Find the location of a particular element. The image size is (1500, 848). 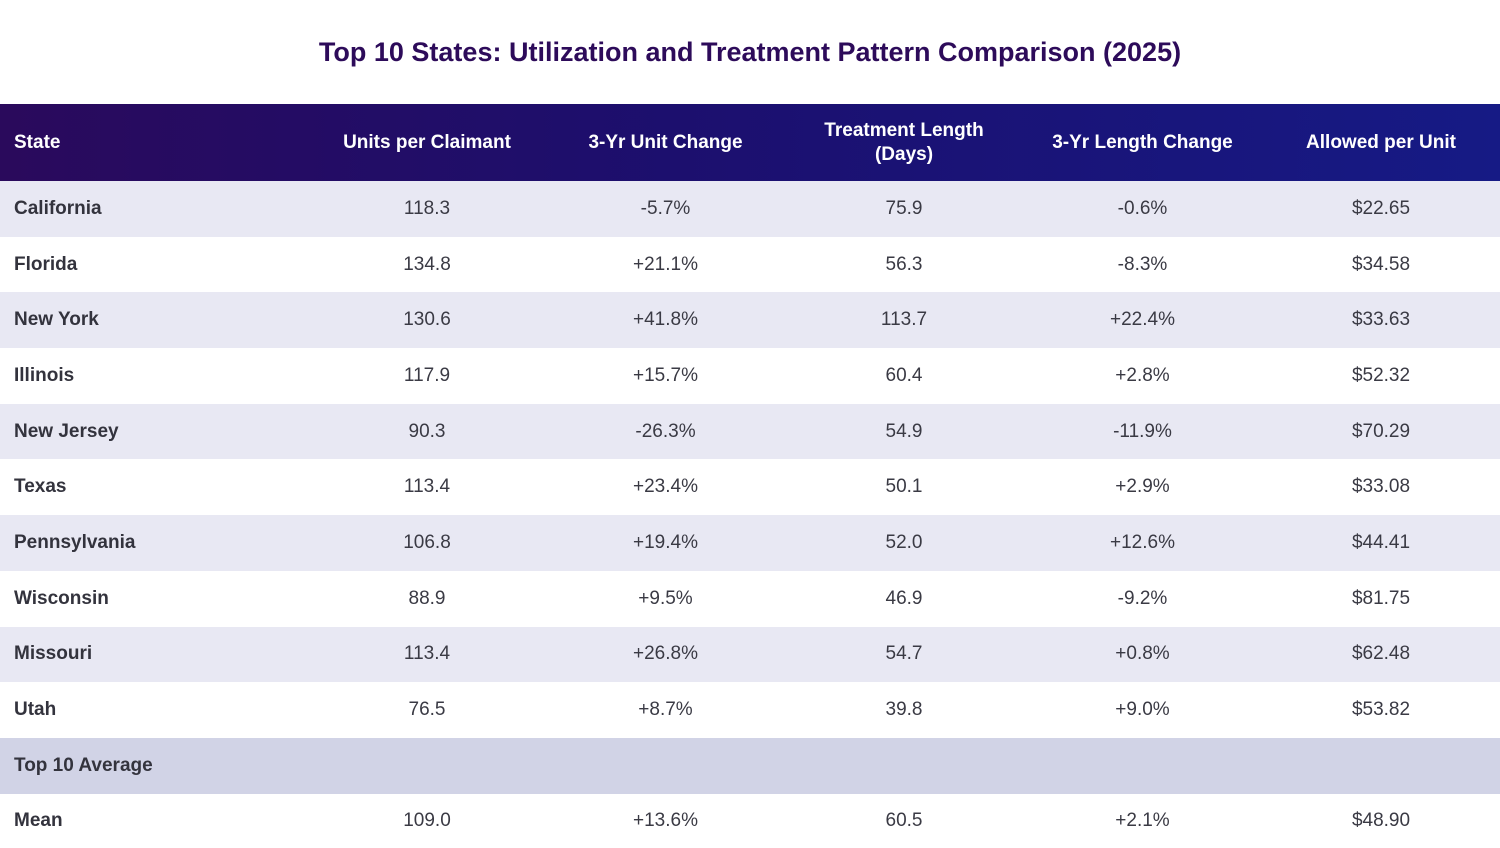

state-cell: Pennsylvania is located at coordinates (75, 542).